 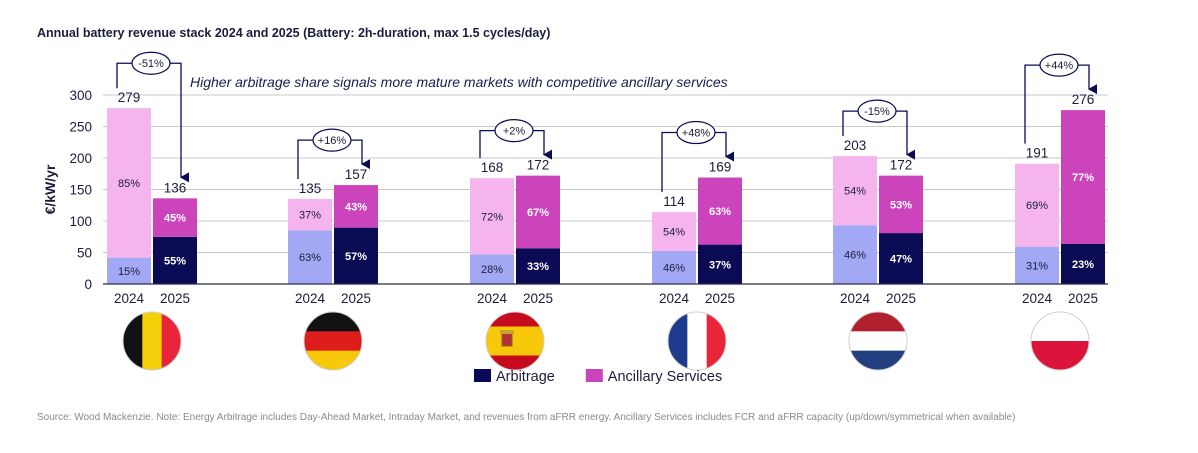 I want to click on change-label: +48%, so click(x=696, y=134).